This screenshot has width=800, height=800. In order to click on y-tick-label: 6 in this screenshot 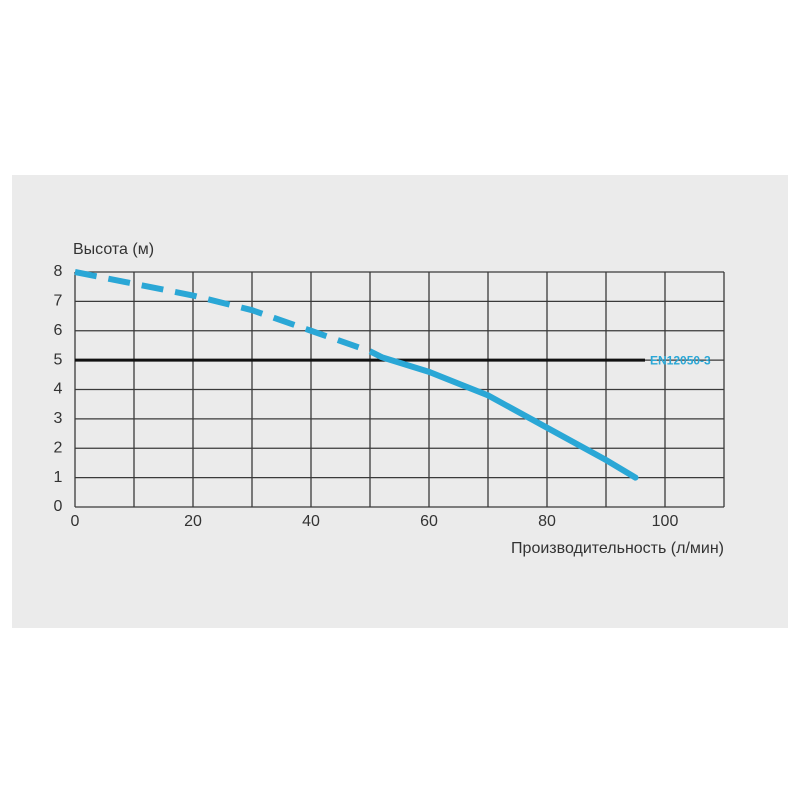, I will do `click(58, 330)`.